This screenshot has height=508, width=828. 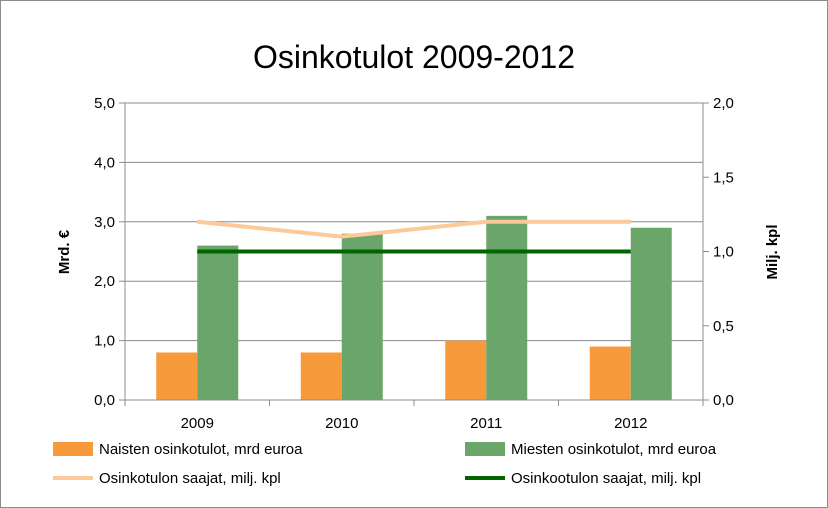 I want to click on bar-miesten-2009, so click(x=218, y=322).